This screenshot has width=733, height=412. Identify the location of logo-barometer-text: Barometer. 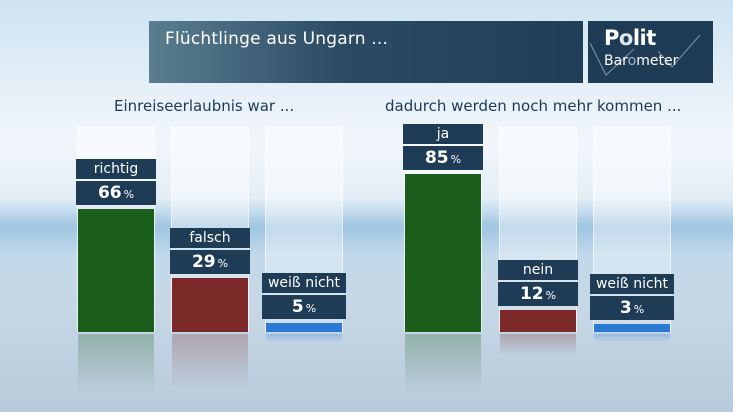
(641, 61).